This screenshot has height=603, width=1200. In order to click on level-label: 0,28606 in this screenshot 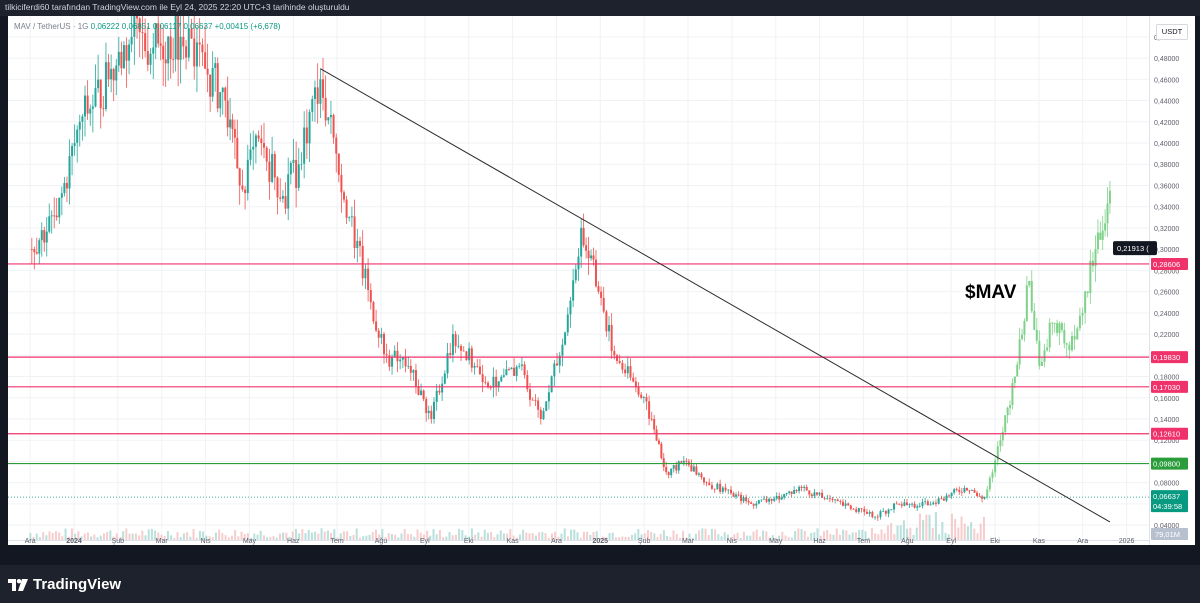, I will do `click(1166, 264)`.